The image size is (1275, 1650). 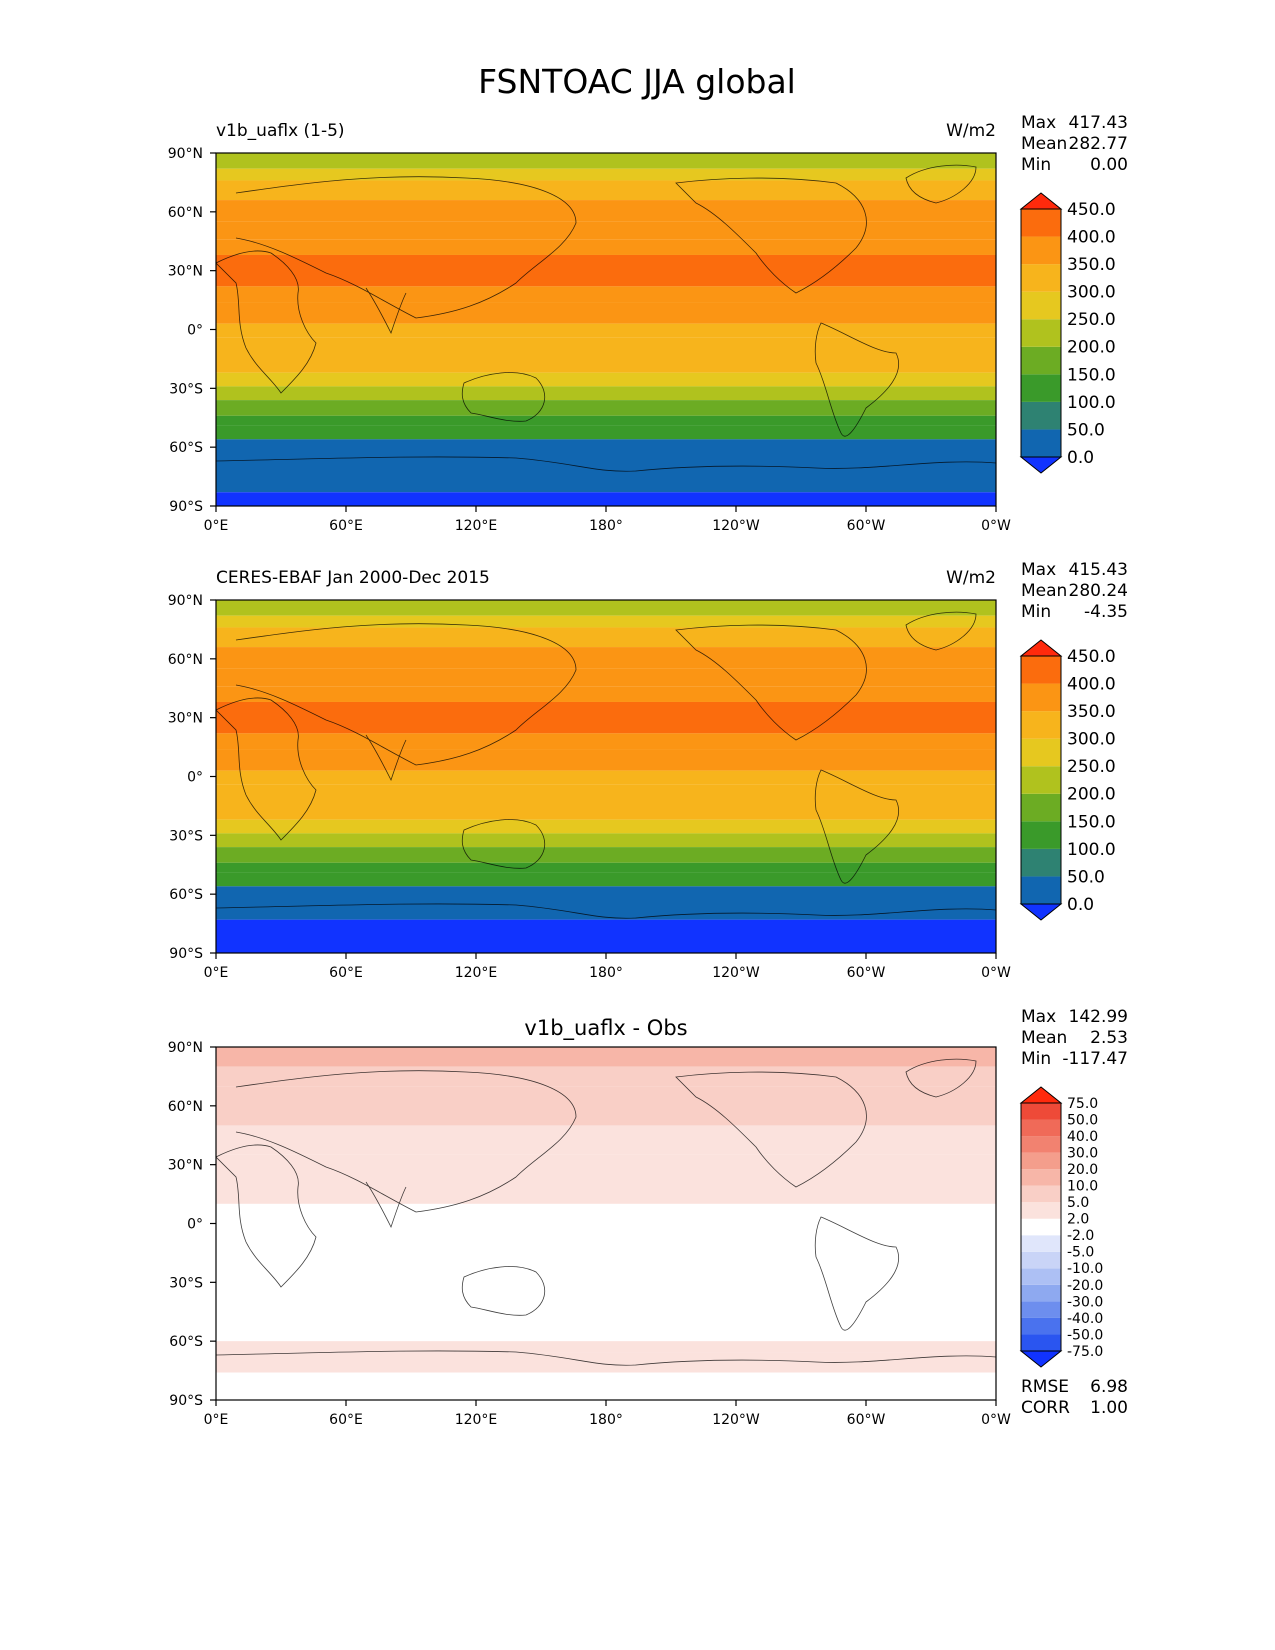 What do you see at coordinates (353, 578) in the screenshot?
I see `panel-title-left: CERES-EBAF Jan 2000-Dec 2015` at bounding box center [353, 578].